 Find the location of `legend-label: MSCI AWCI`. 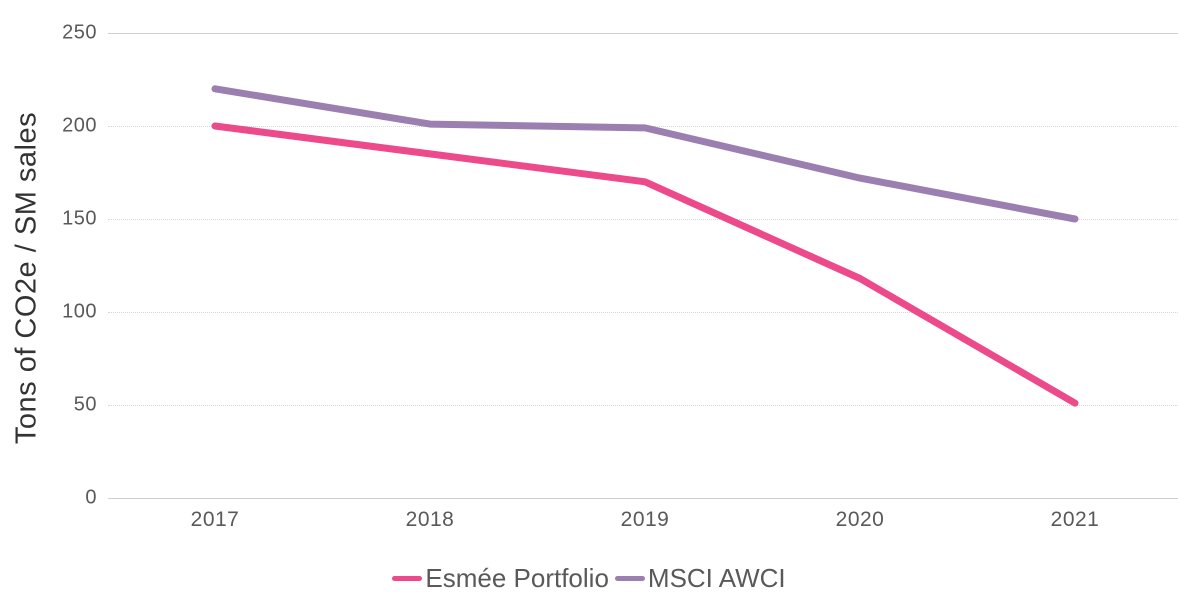

legend-label: MSCI AWCI is located at coordinates (716, 578).